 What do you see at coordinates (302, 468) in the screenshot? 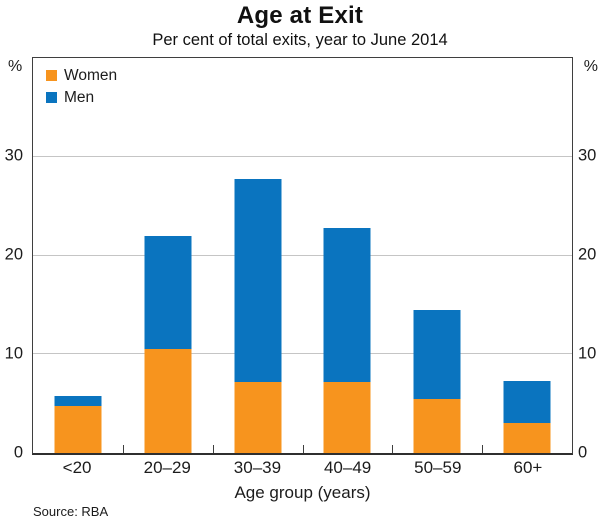
I see `x-axis-labels: <20 20–29 30–39 40–49 50–59 60+` at bounding box center [302, 468].